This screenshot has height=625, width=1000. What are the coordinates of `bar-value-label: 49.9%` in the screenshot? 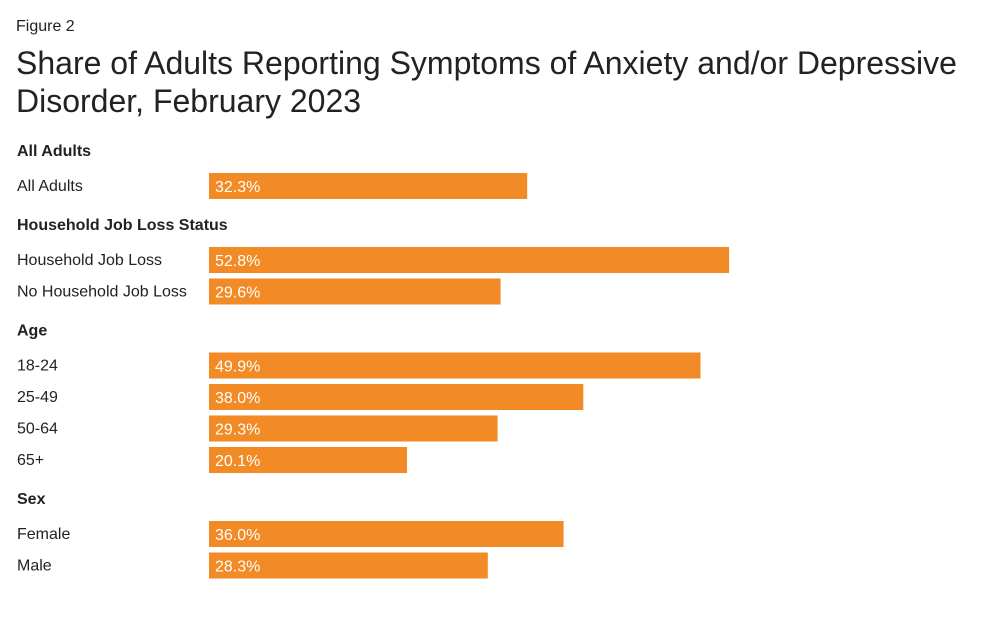 It's located at (237, 367).